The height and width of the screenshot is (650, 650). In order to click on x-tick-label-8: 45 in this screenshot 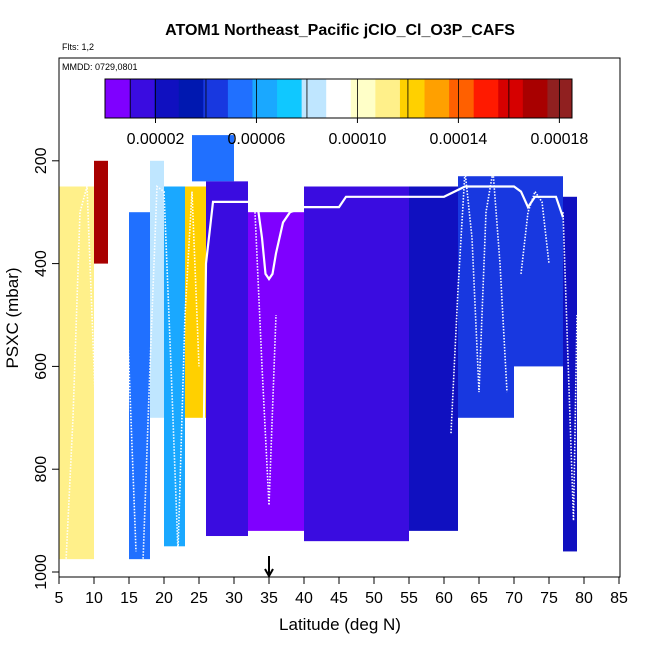, I will do `click(339, 598)`.